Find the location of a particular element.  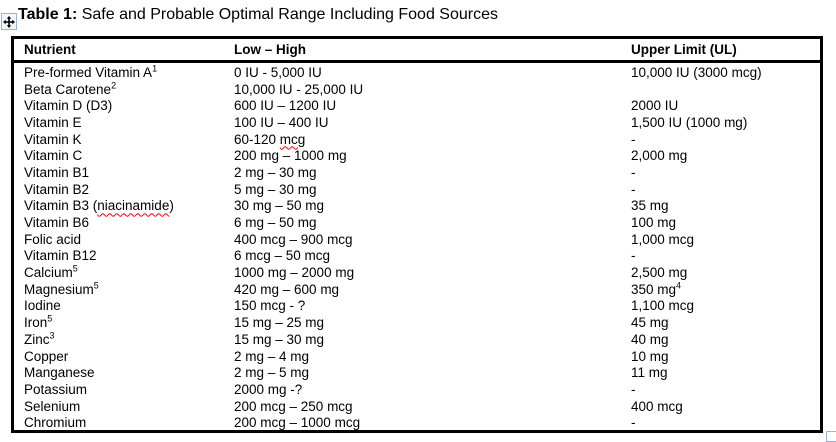

nutrient-cell: Zinc3 is located at coordinates (39, 338).